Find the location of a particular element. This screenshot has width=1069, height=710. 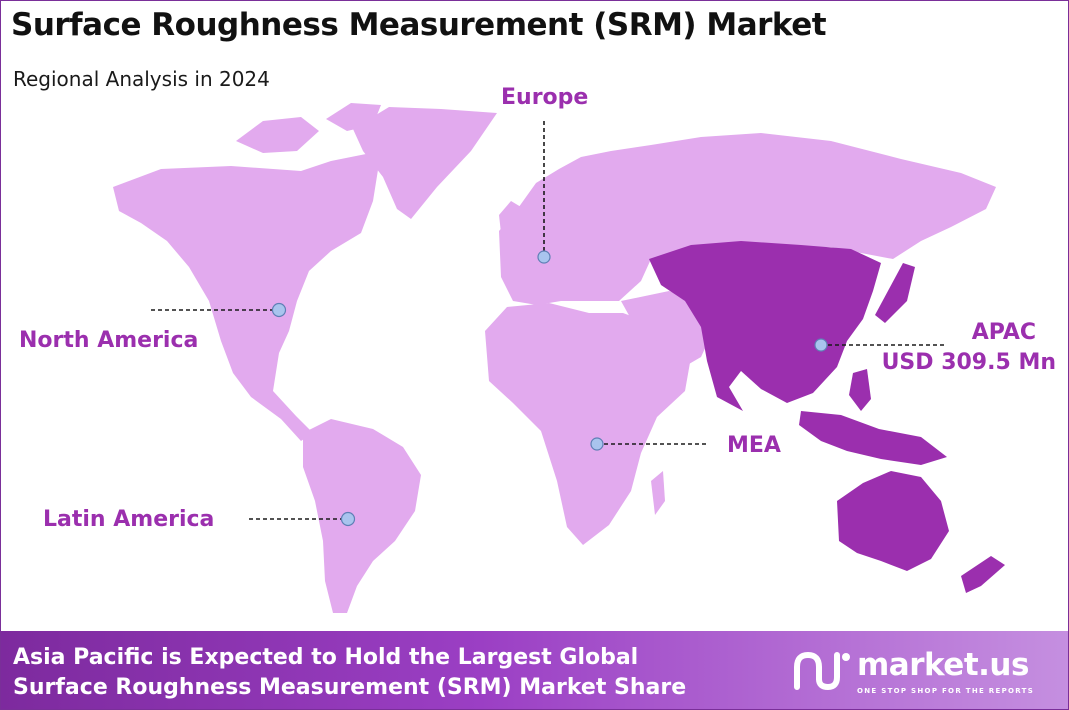

latin-america-marker is located at coordinates (348, 519).